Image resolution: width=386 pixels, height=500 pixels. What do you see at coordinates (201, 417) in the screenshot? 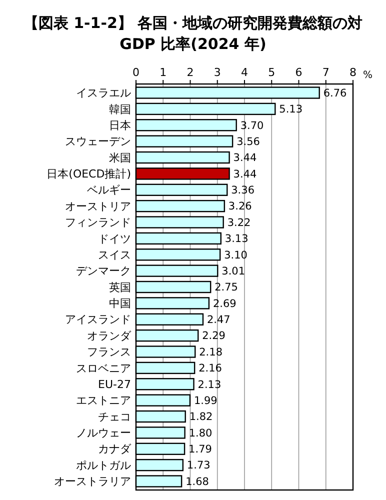
I see `data-label: 1.82` at bounding box center [201, 417].